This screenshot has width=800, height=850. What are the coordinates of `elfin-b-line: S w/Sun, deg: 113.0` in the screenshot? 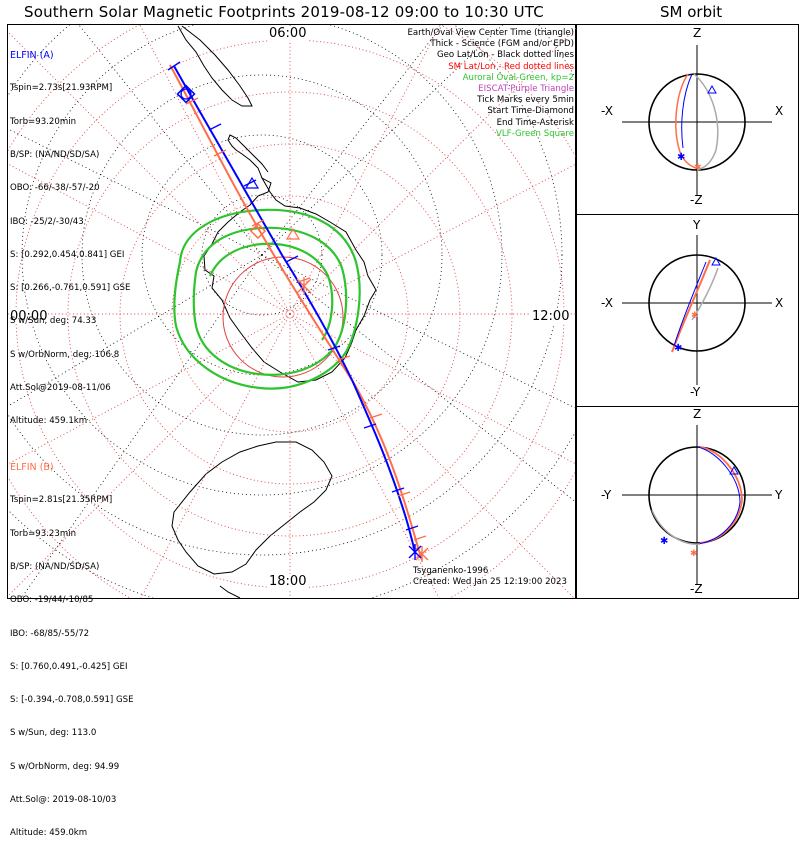 It's located at (53, 733).